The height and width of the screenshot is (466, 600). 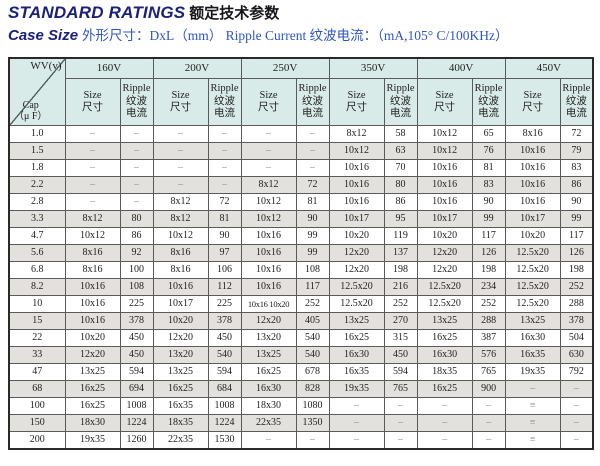 What do you see at coordinates (576, 218) in the screenshot?
I see `ripple-value: 99` at bounding box center [576, 218].